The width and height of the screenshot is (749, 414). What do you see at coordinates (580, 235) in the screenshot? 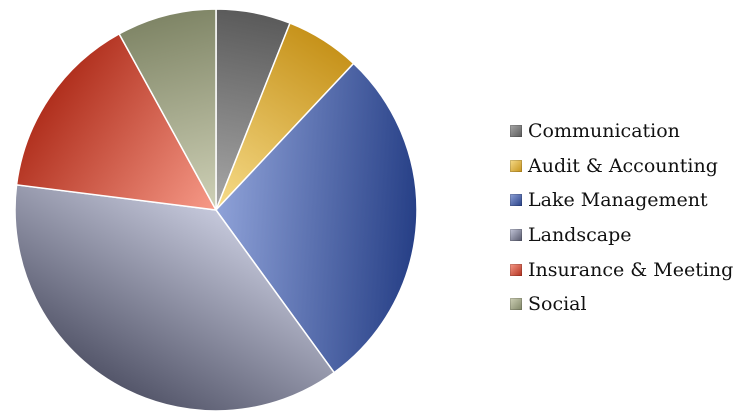
I see `legend-label: Landscape` at bounding box center [580, 235].